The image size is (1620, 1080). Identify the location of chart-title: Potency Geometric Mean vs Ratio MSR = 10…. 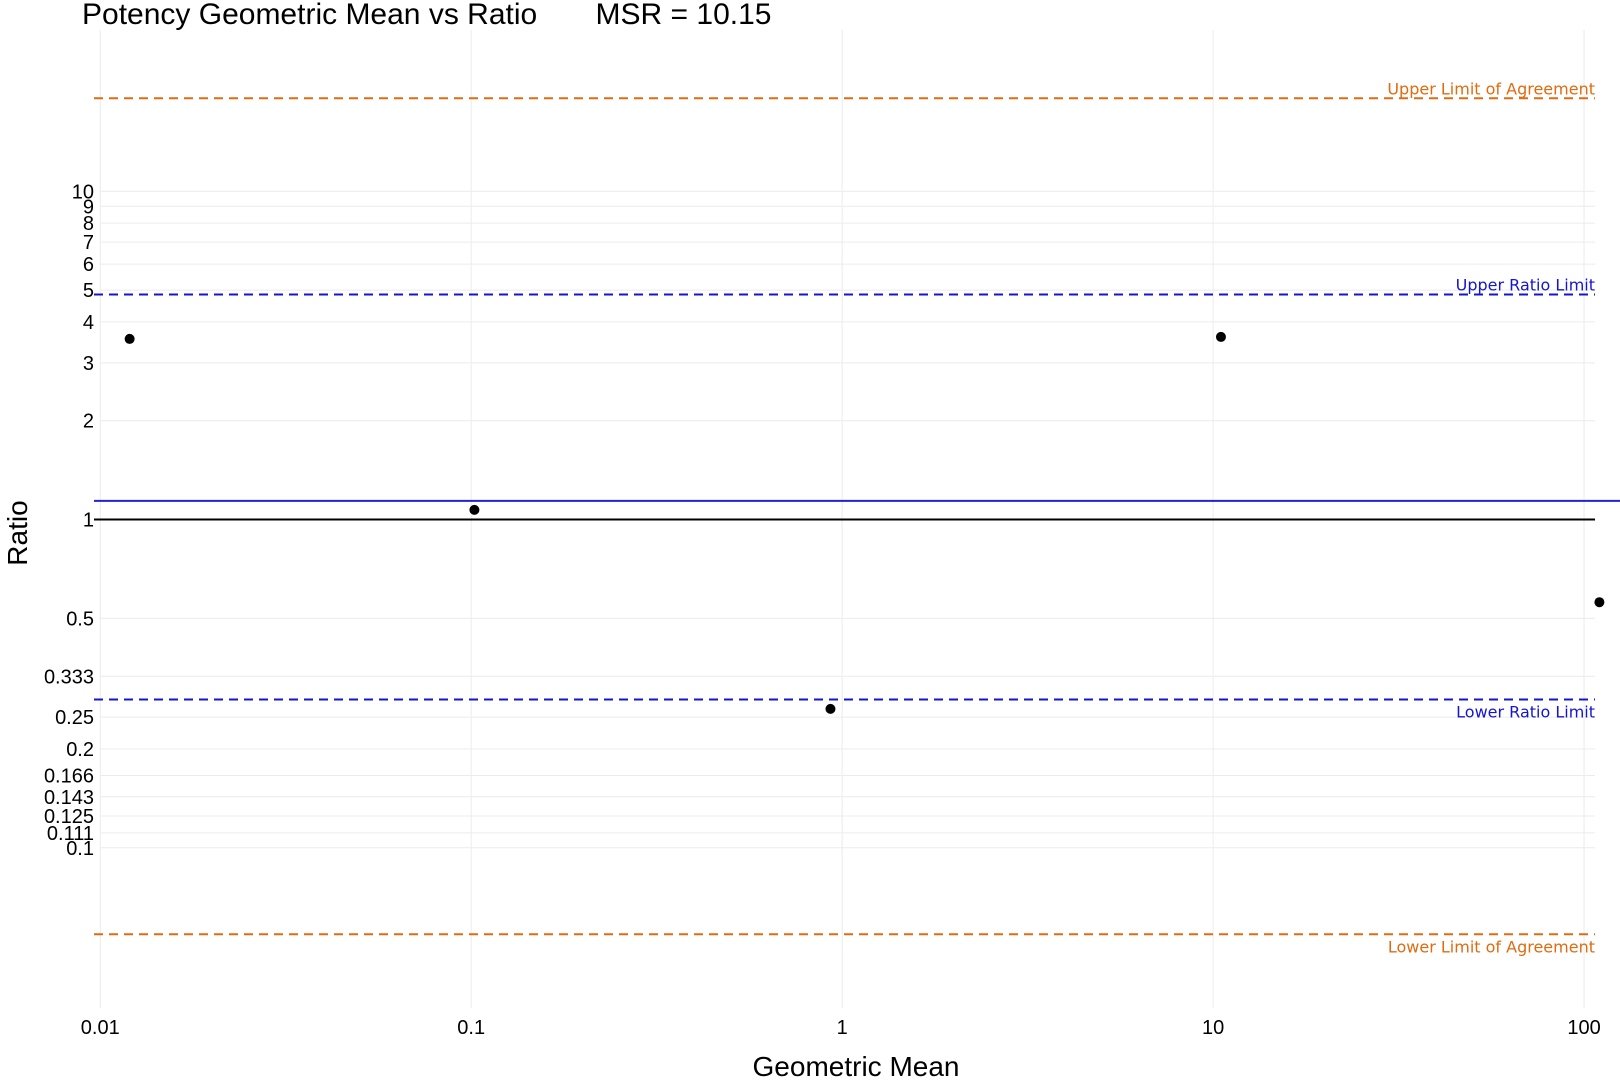
(426, 16).